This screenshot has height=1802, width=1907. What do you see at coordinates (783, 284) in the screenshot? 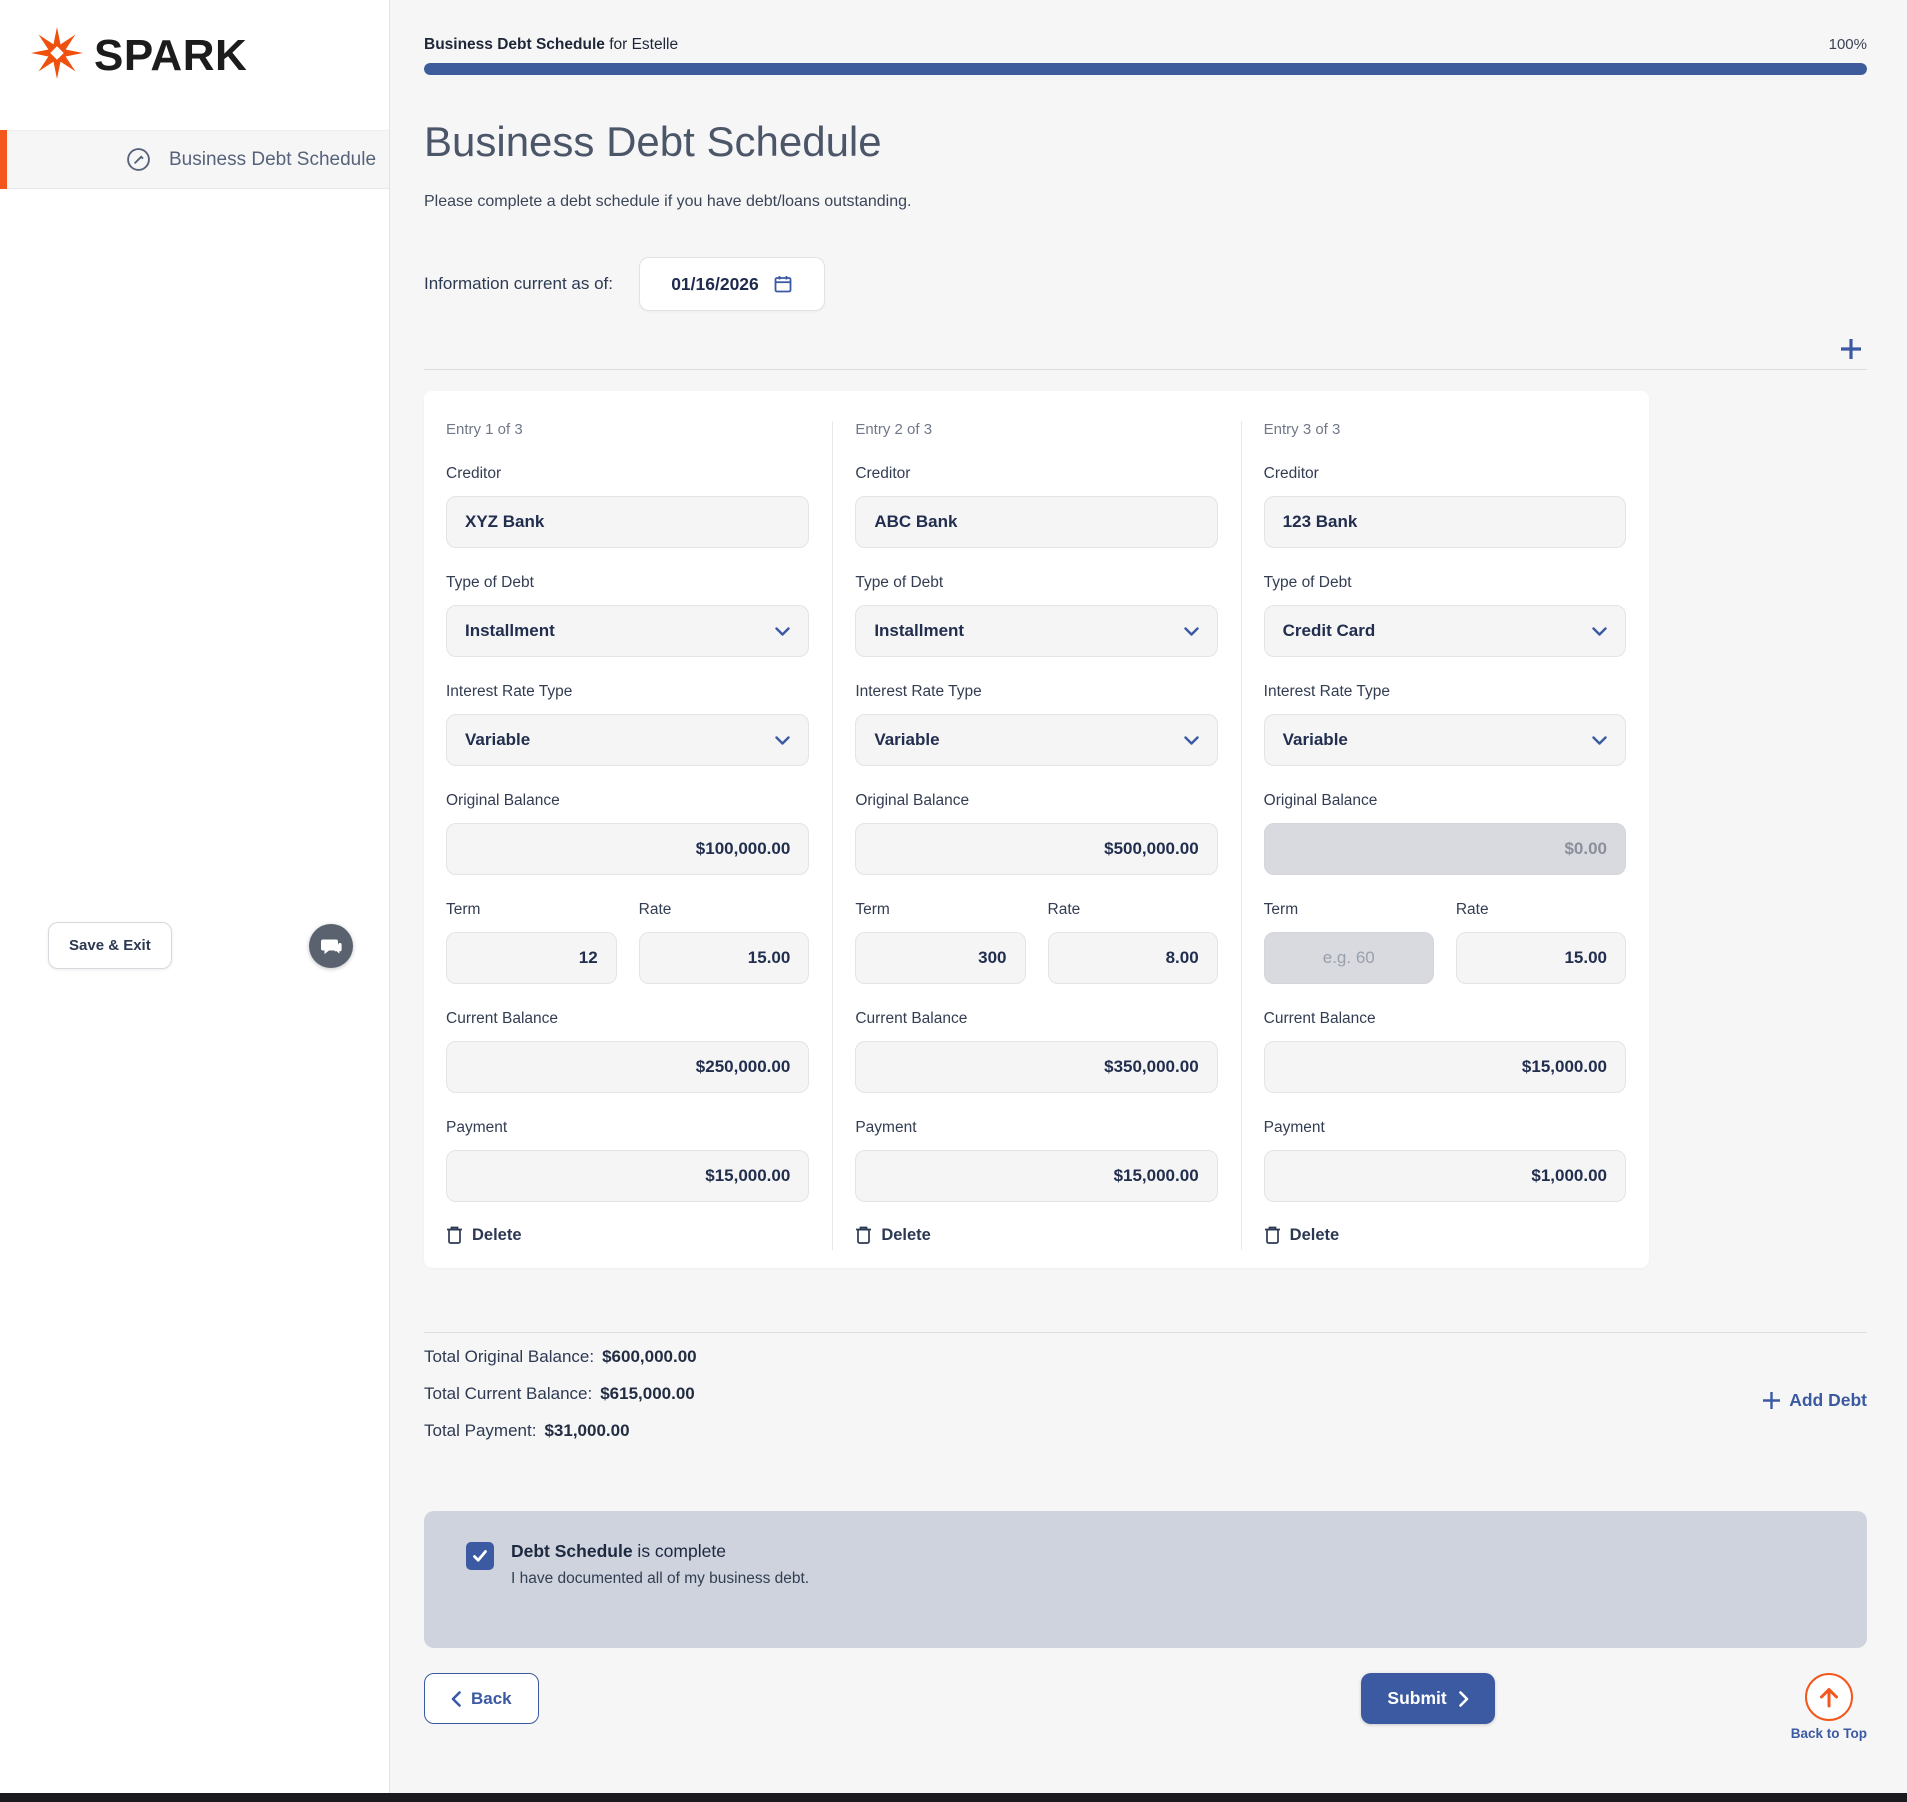
I see `calendar-icon` at bounding box center [783, 284].